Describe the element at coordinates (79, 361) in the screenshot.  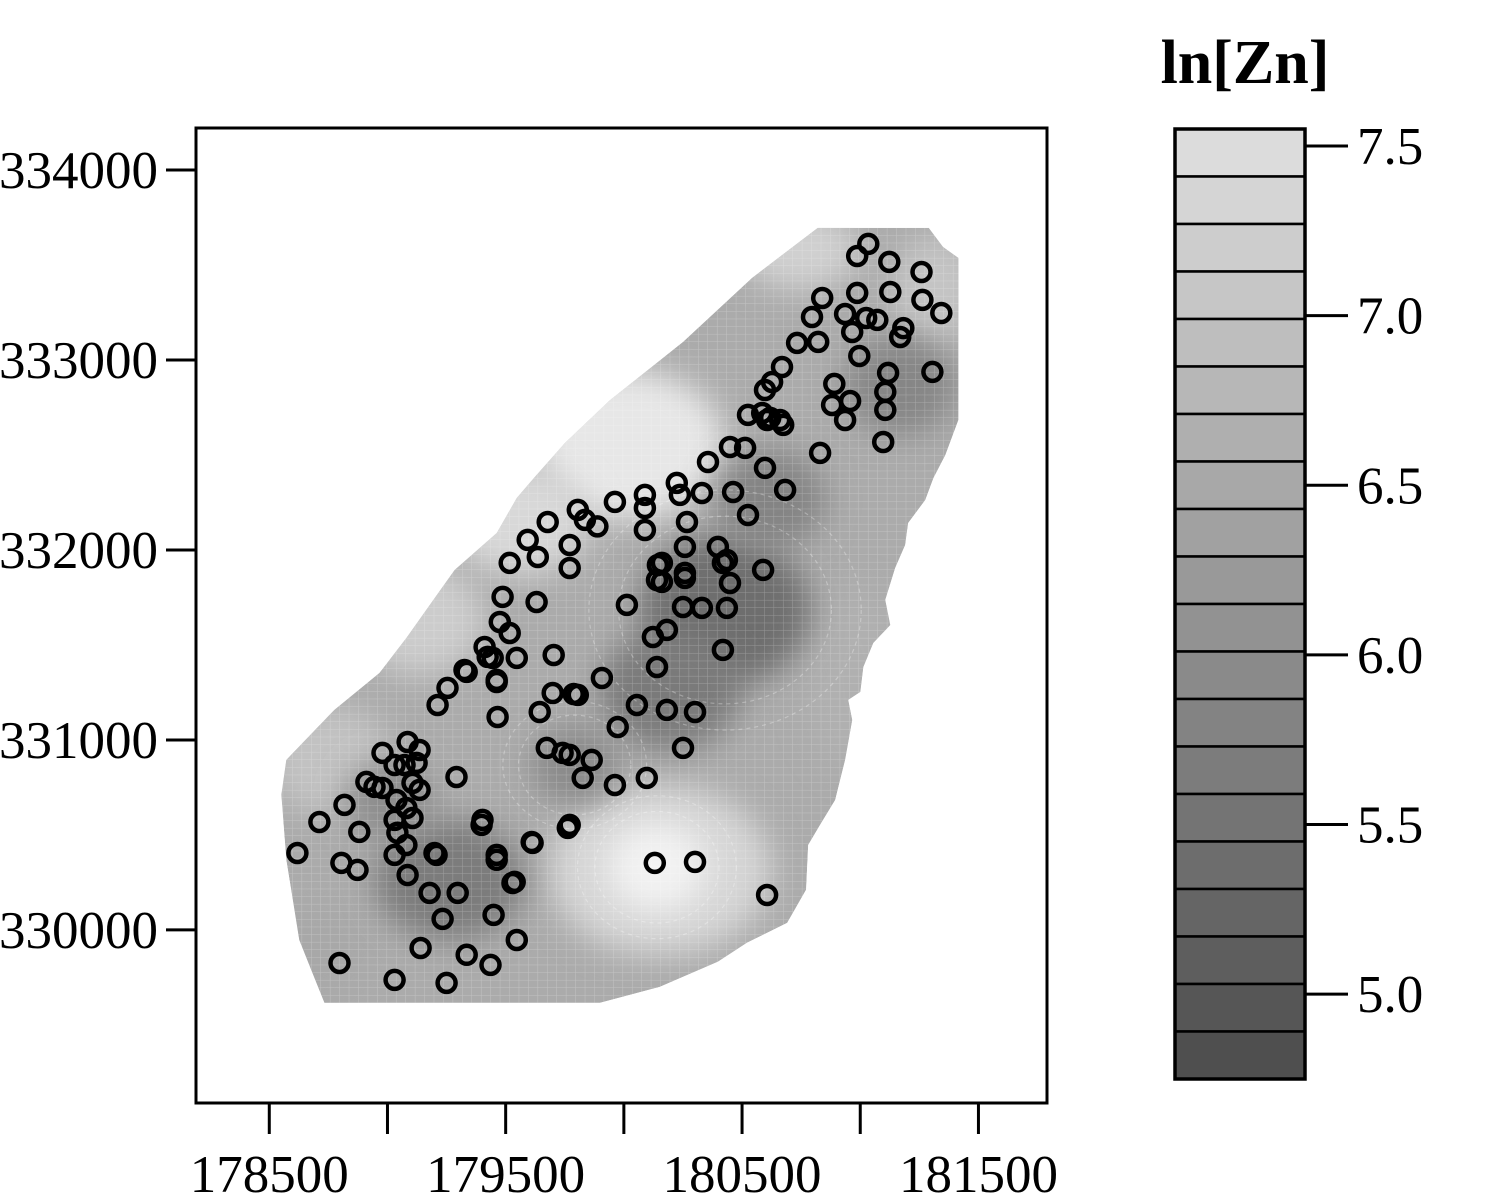
I see `y-axis-tick-label: 333000` at that location.